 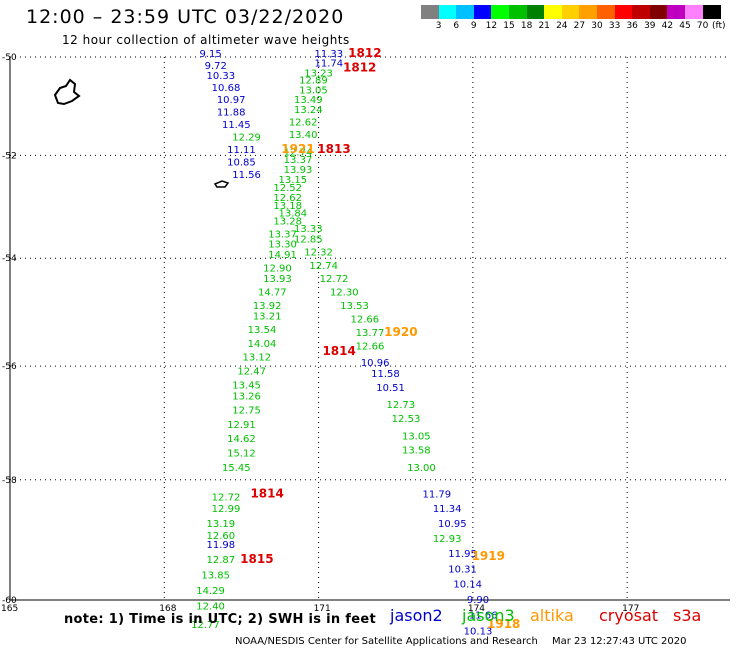 What do you see at coordinates (338, 351) in the screenshot?
I see `cryosat-value-label: 1814` at bounding box center [338, 351].